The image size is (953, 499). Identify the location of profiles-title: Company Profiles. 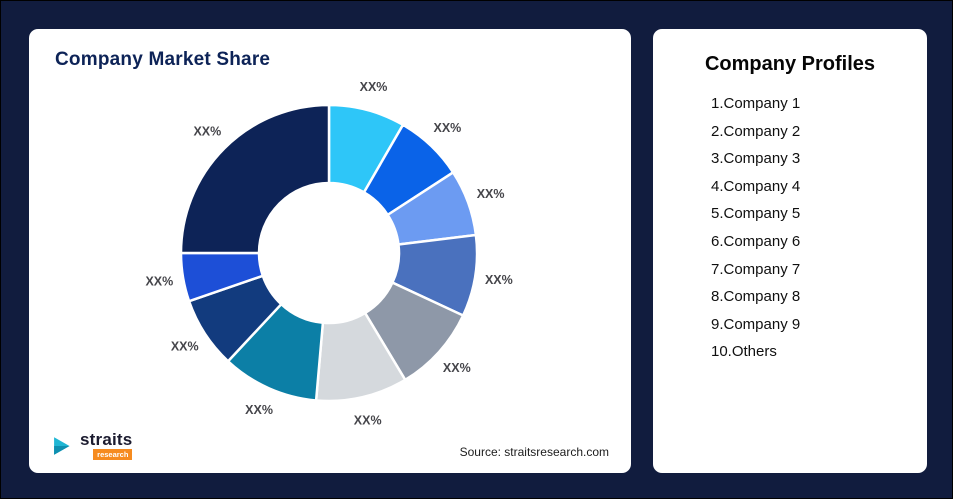
(790, 64).